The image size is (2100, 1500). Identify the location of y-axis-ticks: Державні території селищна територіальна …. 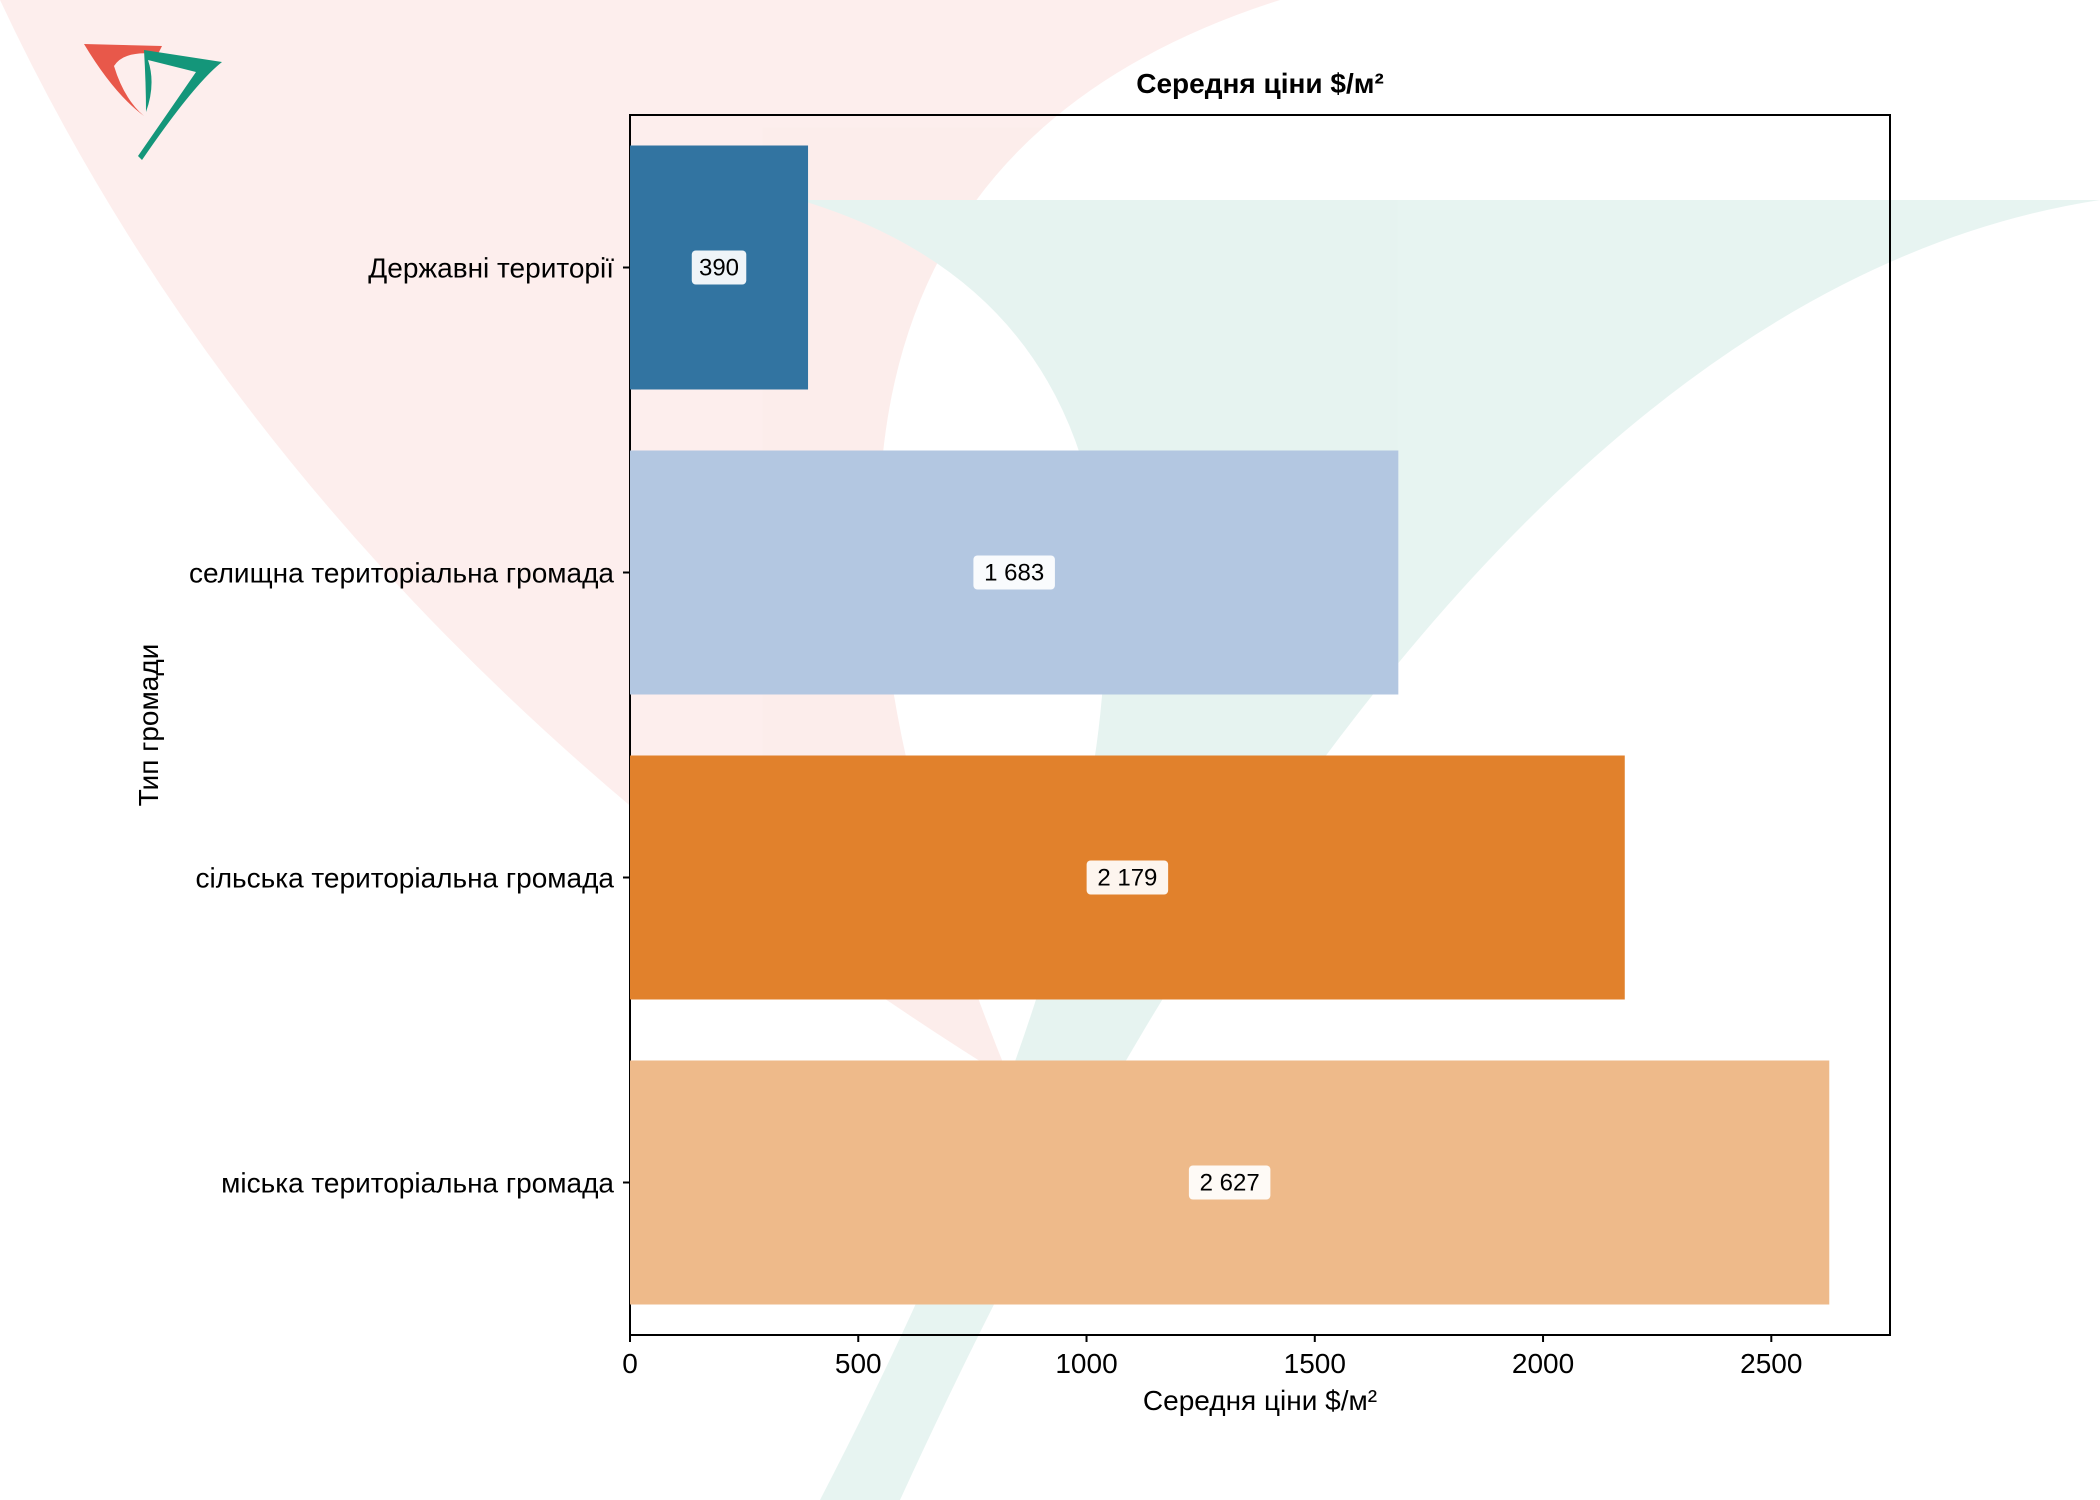
(409, 726).